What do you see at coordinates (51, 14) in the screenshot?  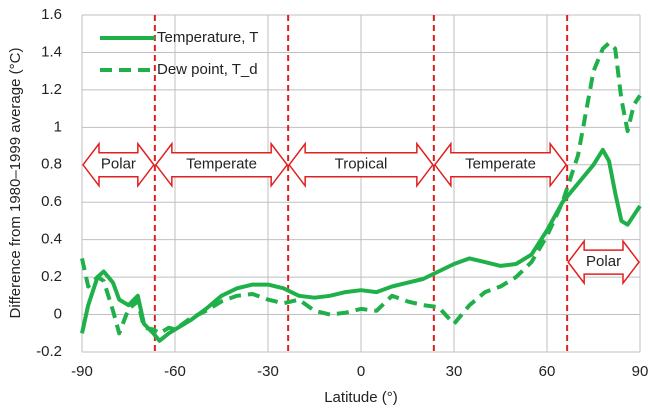 I see `y-tick-label: 1.6` at bounding box center [51, 14].